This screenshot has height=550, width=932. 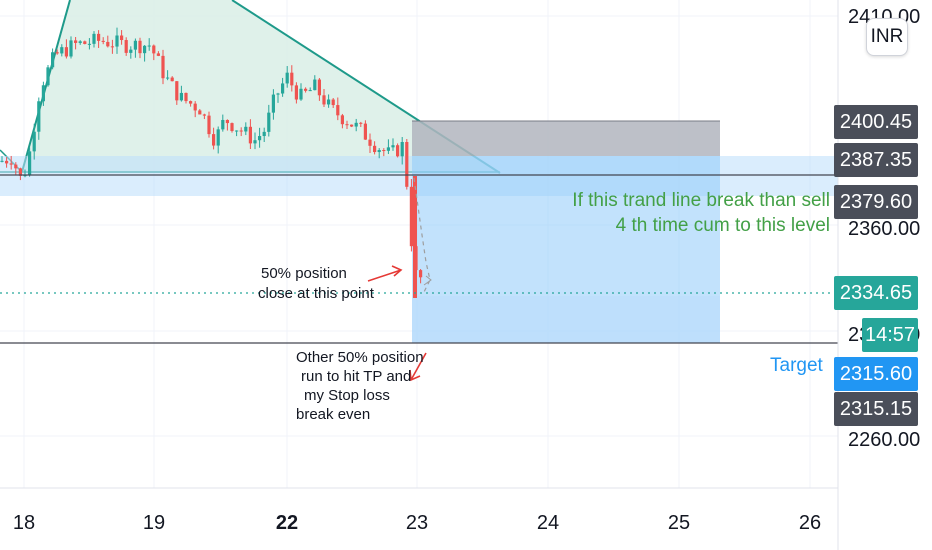 What do you see at coordinates (316, 293) in the screenshot?
I see `partial-close-line-2: close at this point` at bounding box center [316, 293].